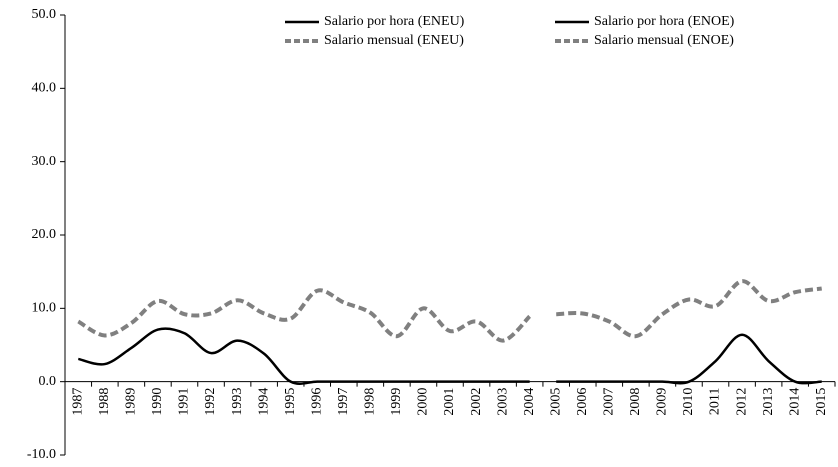 The height and width of the screenshot is (467, 838). What do you see at coordinates (449, 402) in the screenshot?
I see `x-tick-label: 2001` at bounding box center [449, 402].